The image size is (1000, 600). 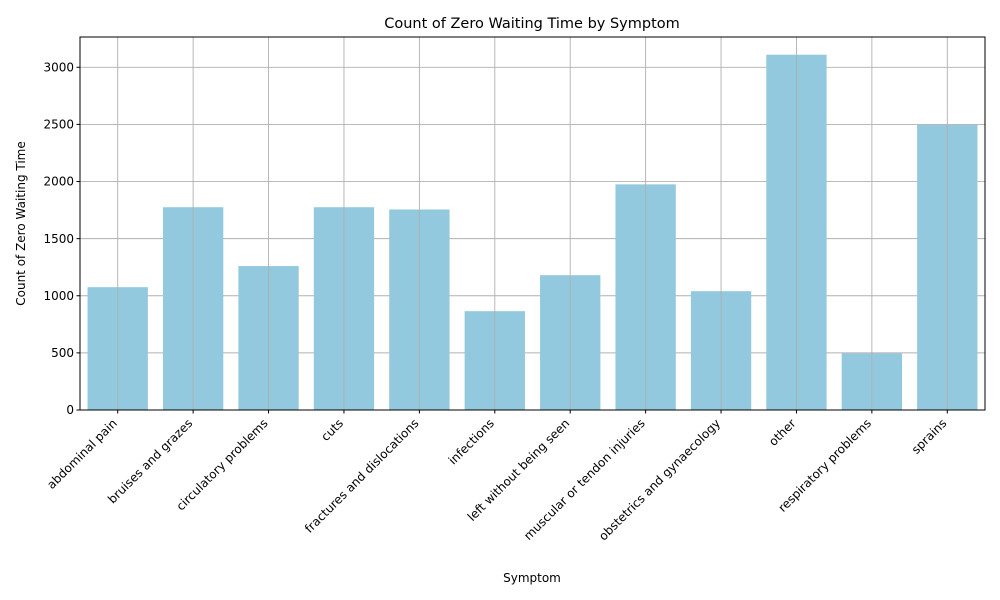 I want to click on x-tick-label: other, so click(x=782, y=432).